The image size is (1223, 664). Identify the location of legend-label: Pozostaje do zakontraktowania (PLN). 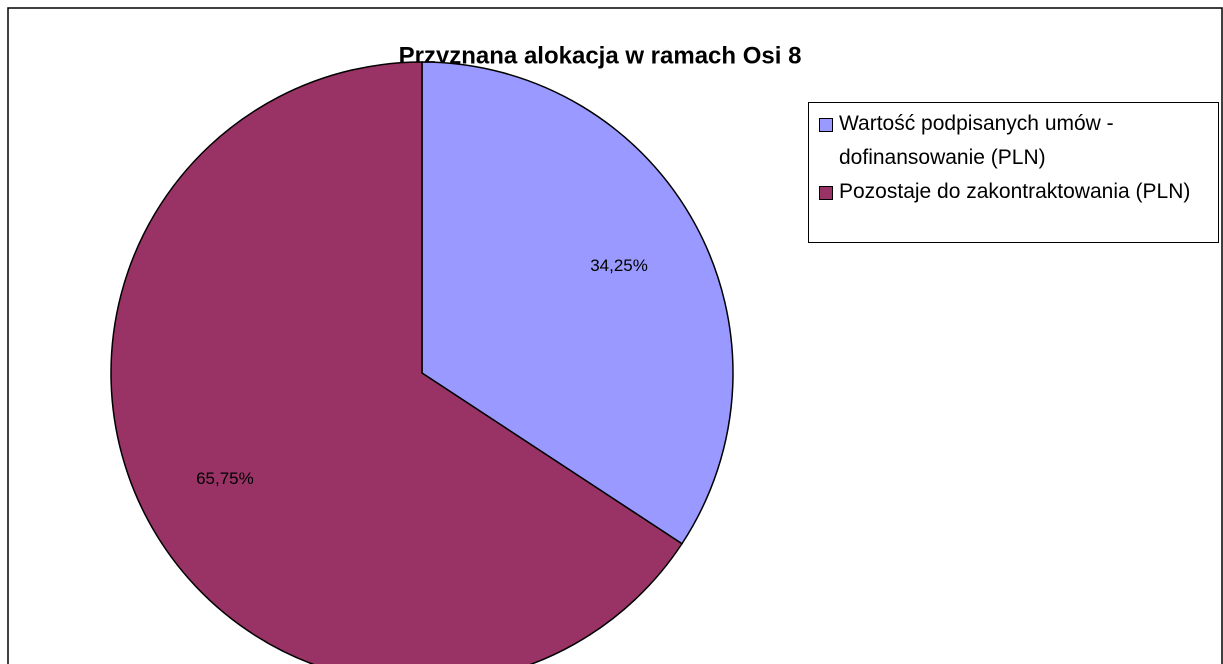
(1015, 191).